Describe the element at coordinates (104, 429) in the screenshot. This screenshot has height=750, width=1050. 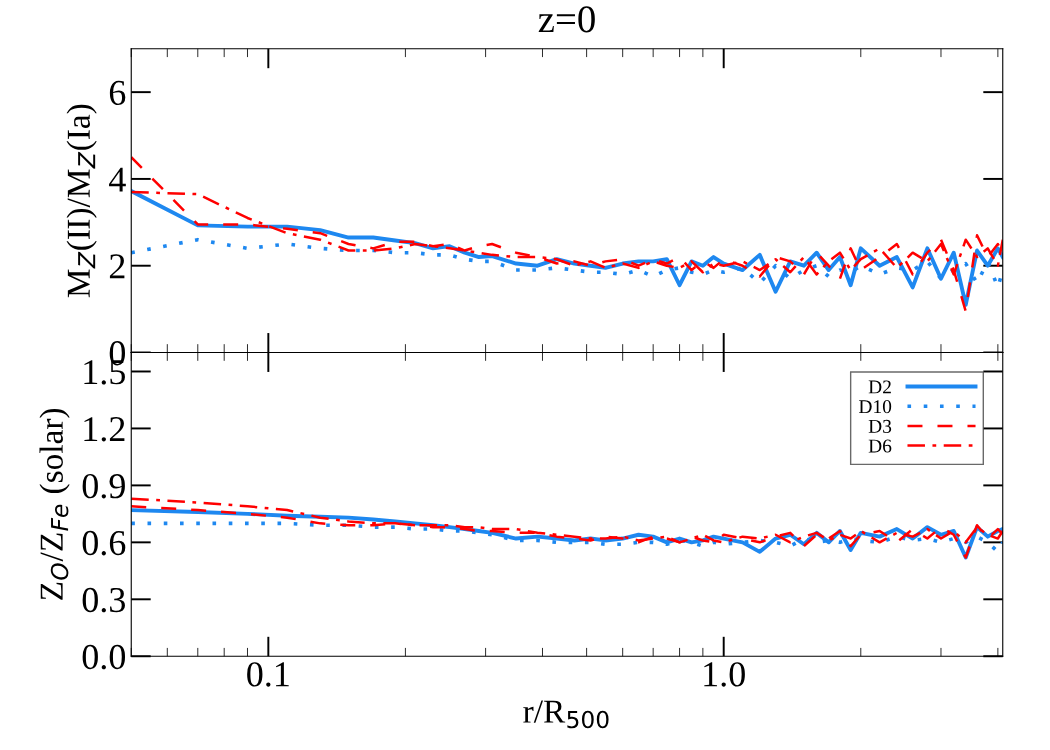
I see `y-tick-label: 1.2` at that location.